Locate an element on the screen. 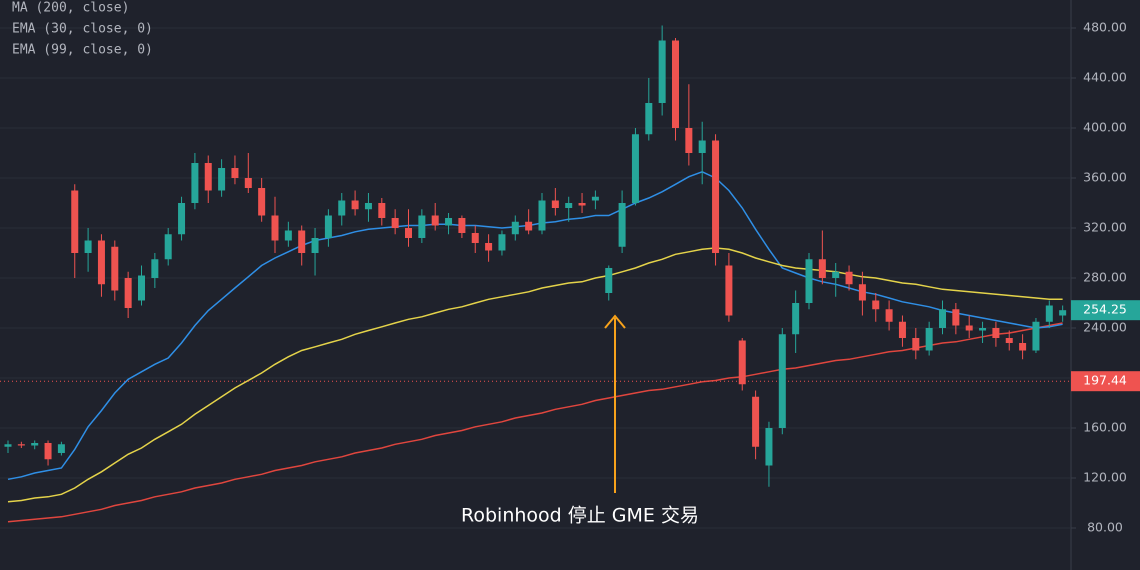 The image size is (1140, 570). price-label: 254.25 is located at coordinates (1105, 309).